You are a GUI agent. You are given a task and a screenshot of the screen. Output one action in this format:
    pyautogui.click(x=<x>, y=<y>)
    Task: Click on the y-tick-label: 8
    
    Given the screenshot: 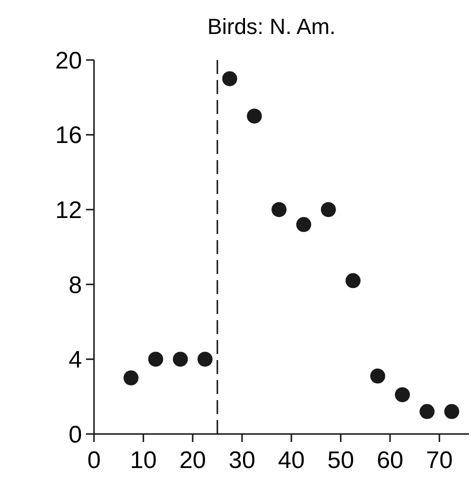 What is the action you would take?
    pyautogui.click(x=75, y=285)
    